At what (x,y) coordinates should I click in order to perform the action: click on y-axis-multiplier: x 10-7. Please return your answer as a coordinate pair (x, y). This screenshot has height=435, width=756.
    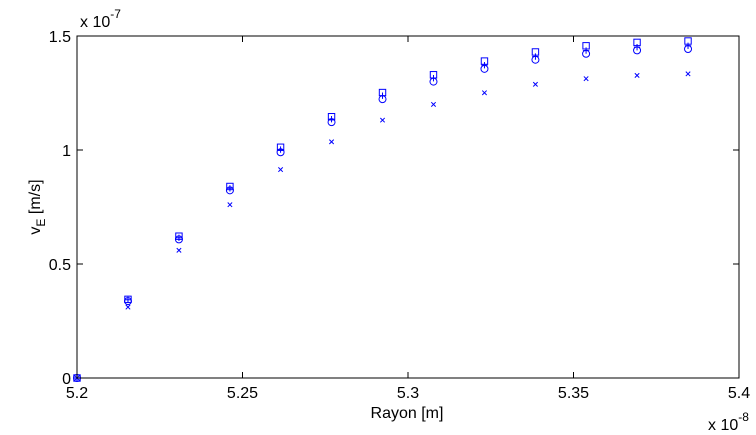
    Looking at the image, I should click on (100, 19).